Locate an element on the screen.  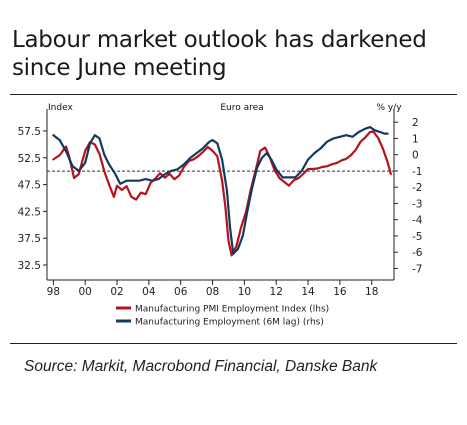
x-tick-label: 08 is located at coordinates (212, 292).